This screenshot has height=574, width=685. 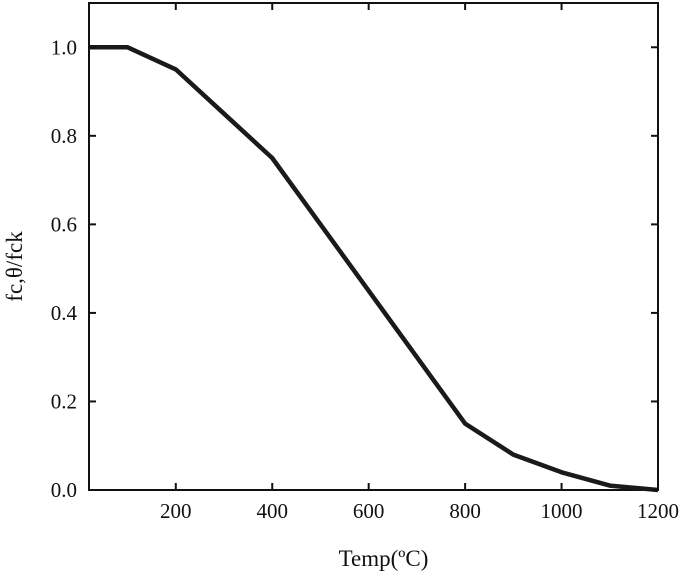 I want to click on x-tick-label: 1200, so click(x=658, y=511).